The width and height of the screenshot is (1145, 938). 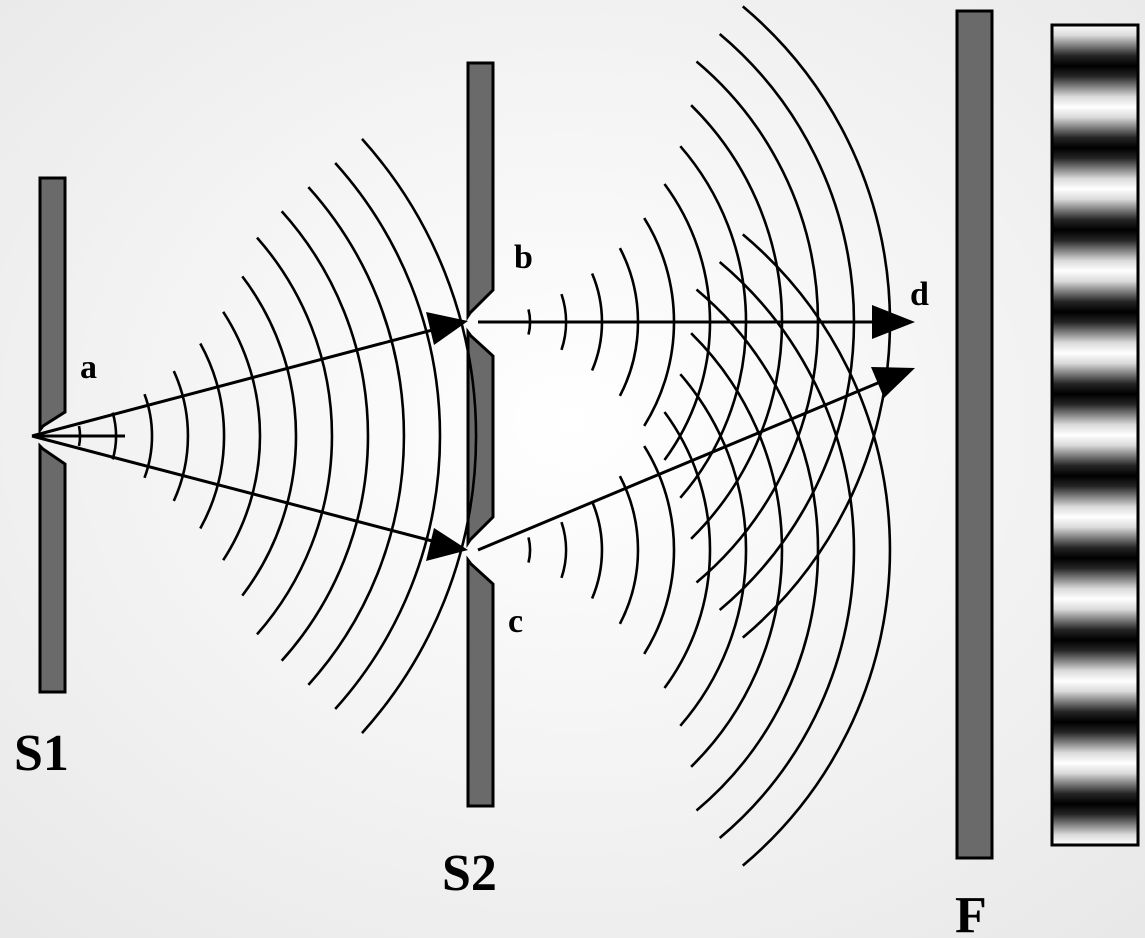 I want to click on arrowhead-c, so click(x=447, y=544).